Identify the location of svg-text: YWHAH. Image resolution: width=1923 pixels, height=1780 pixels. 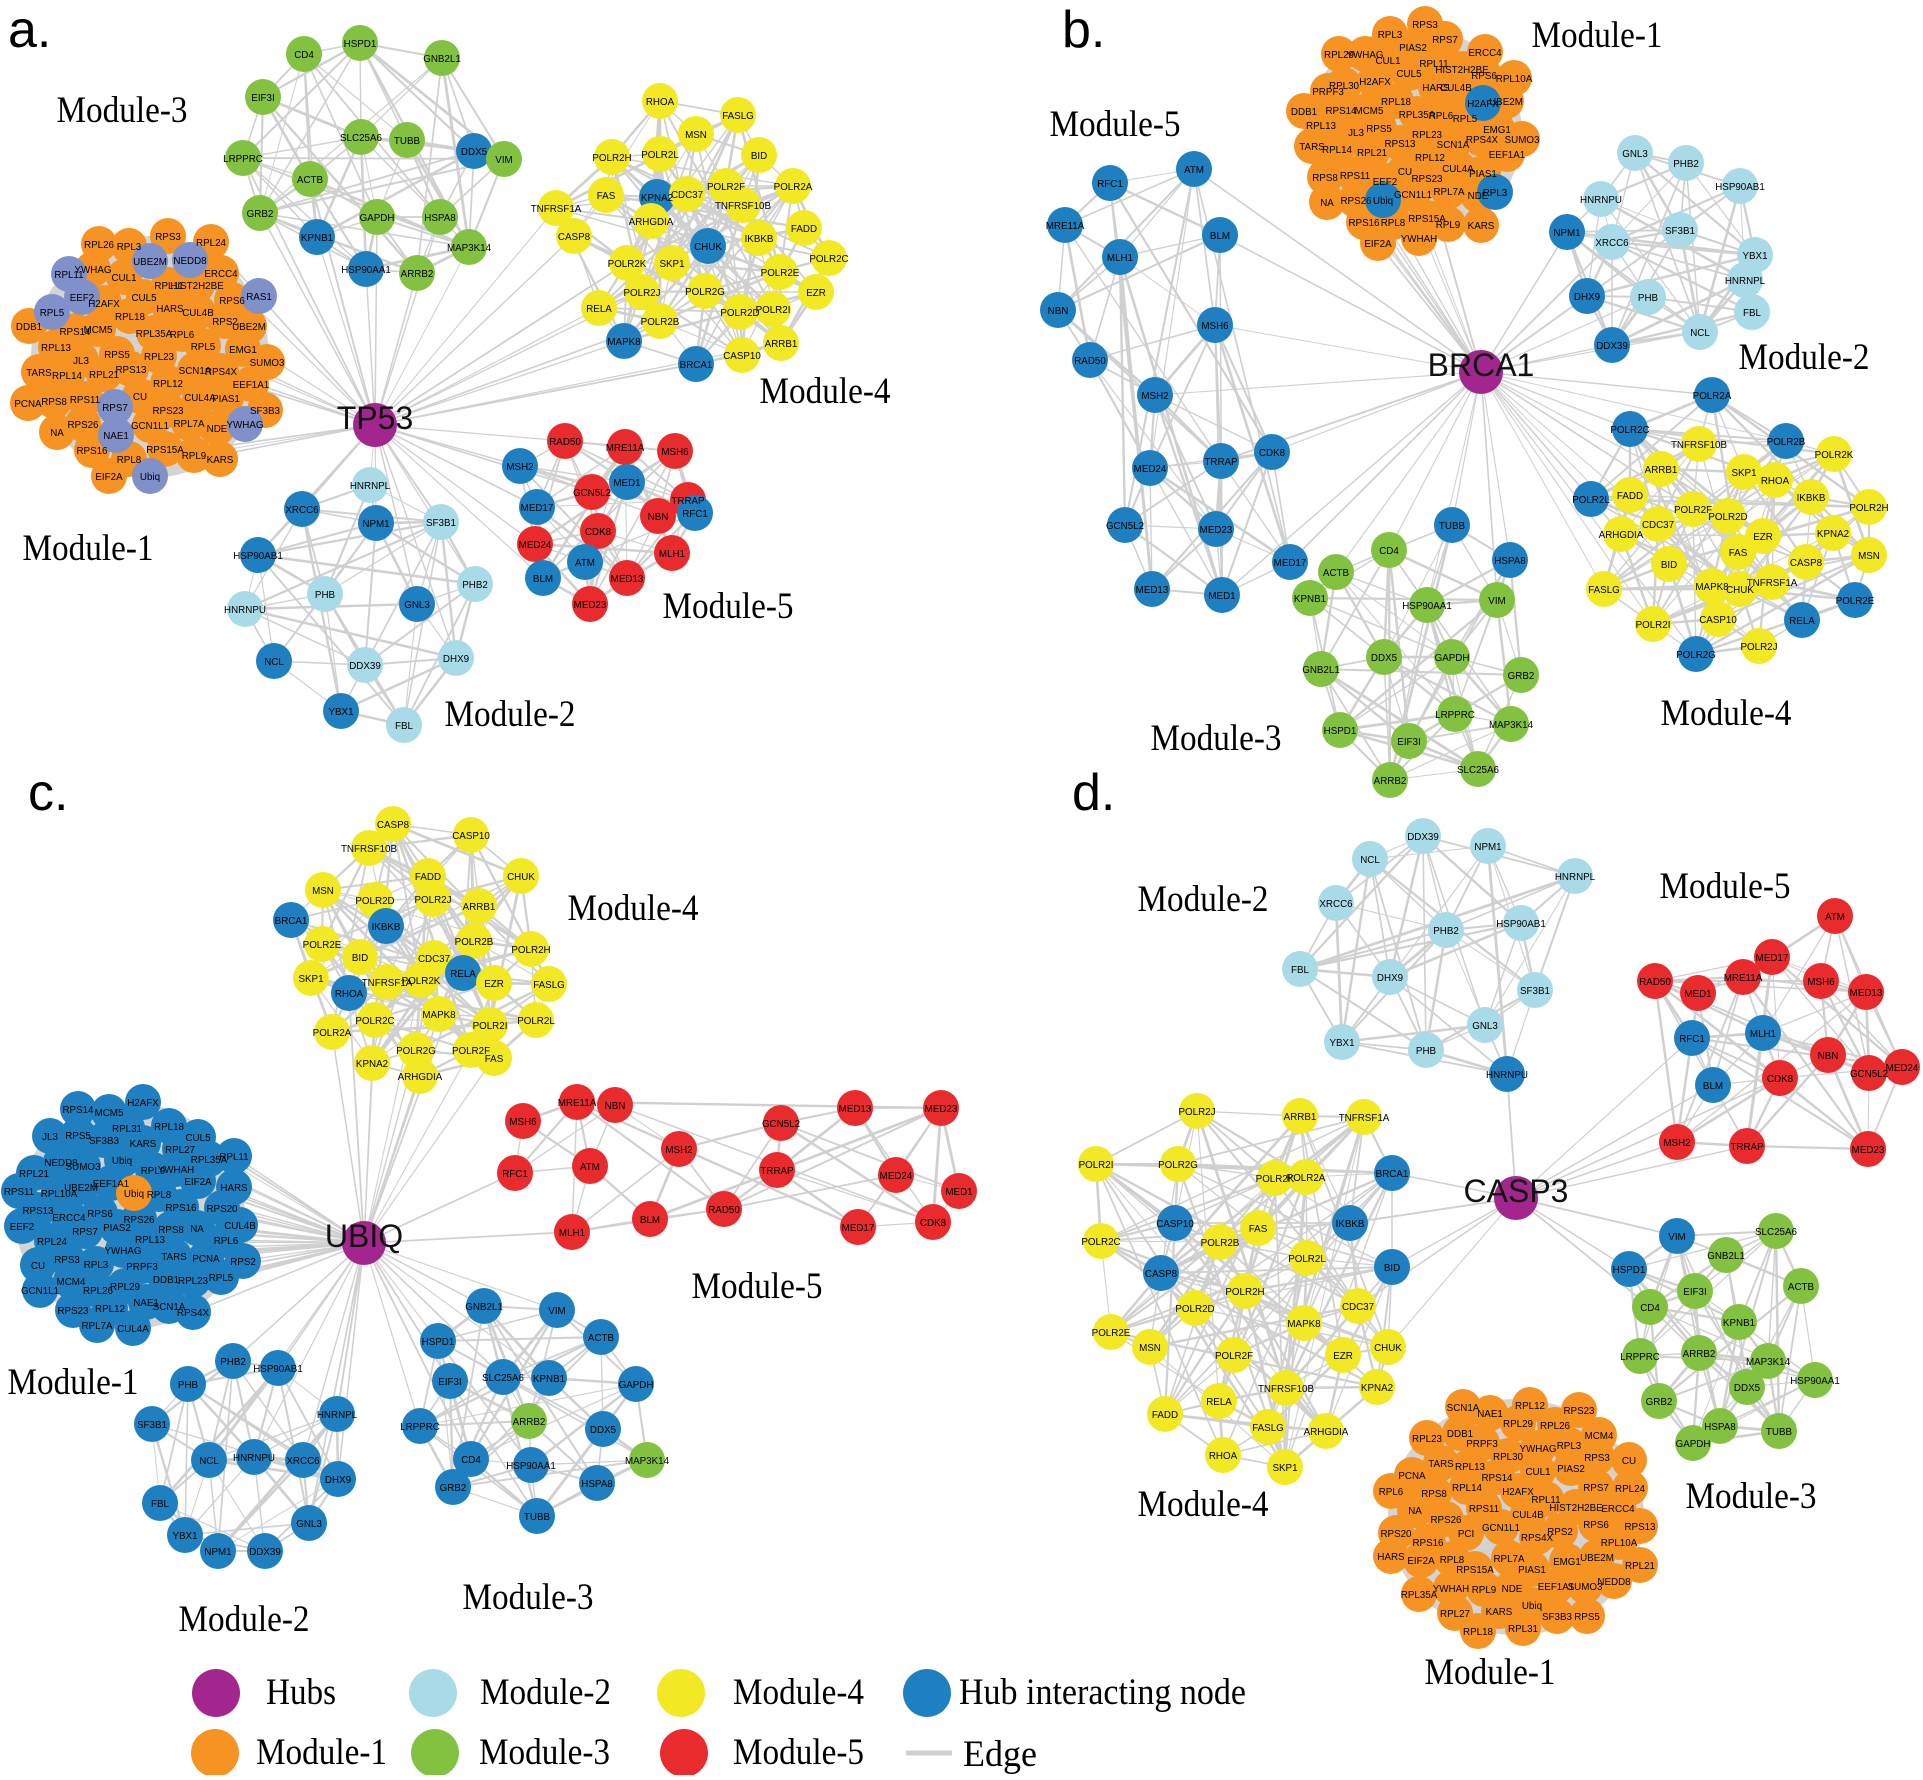
(1419, 239).